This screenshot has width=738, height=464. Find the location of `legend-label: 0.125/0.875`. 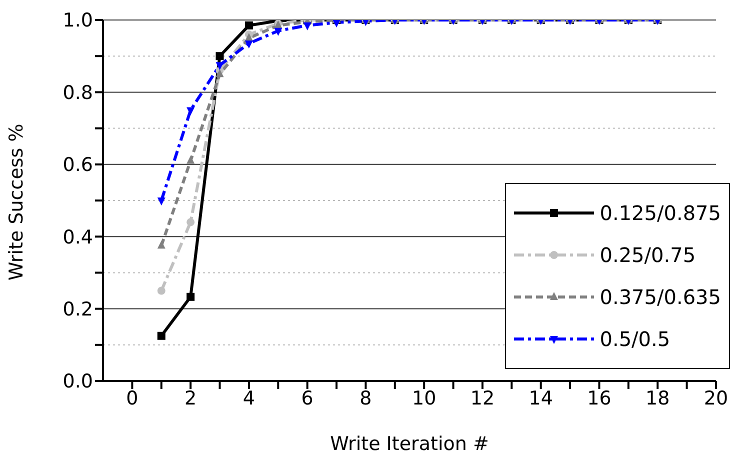

legend-label: 0.125/0.875 is located at coordinates (660, 213).